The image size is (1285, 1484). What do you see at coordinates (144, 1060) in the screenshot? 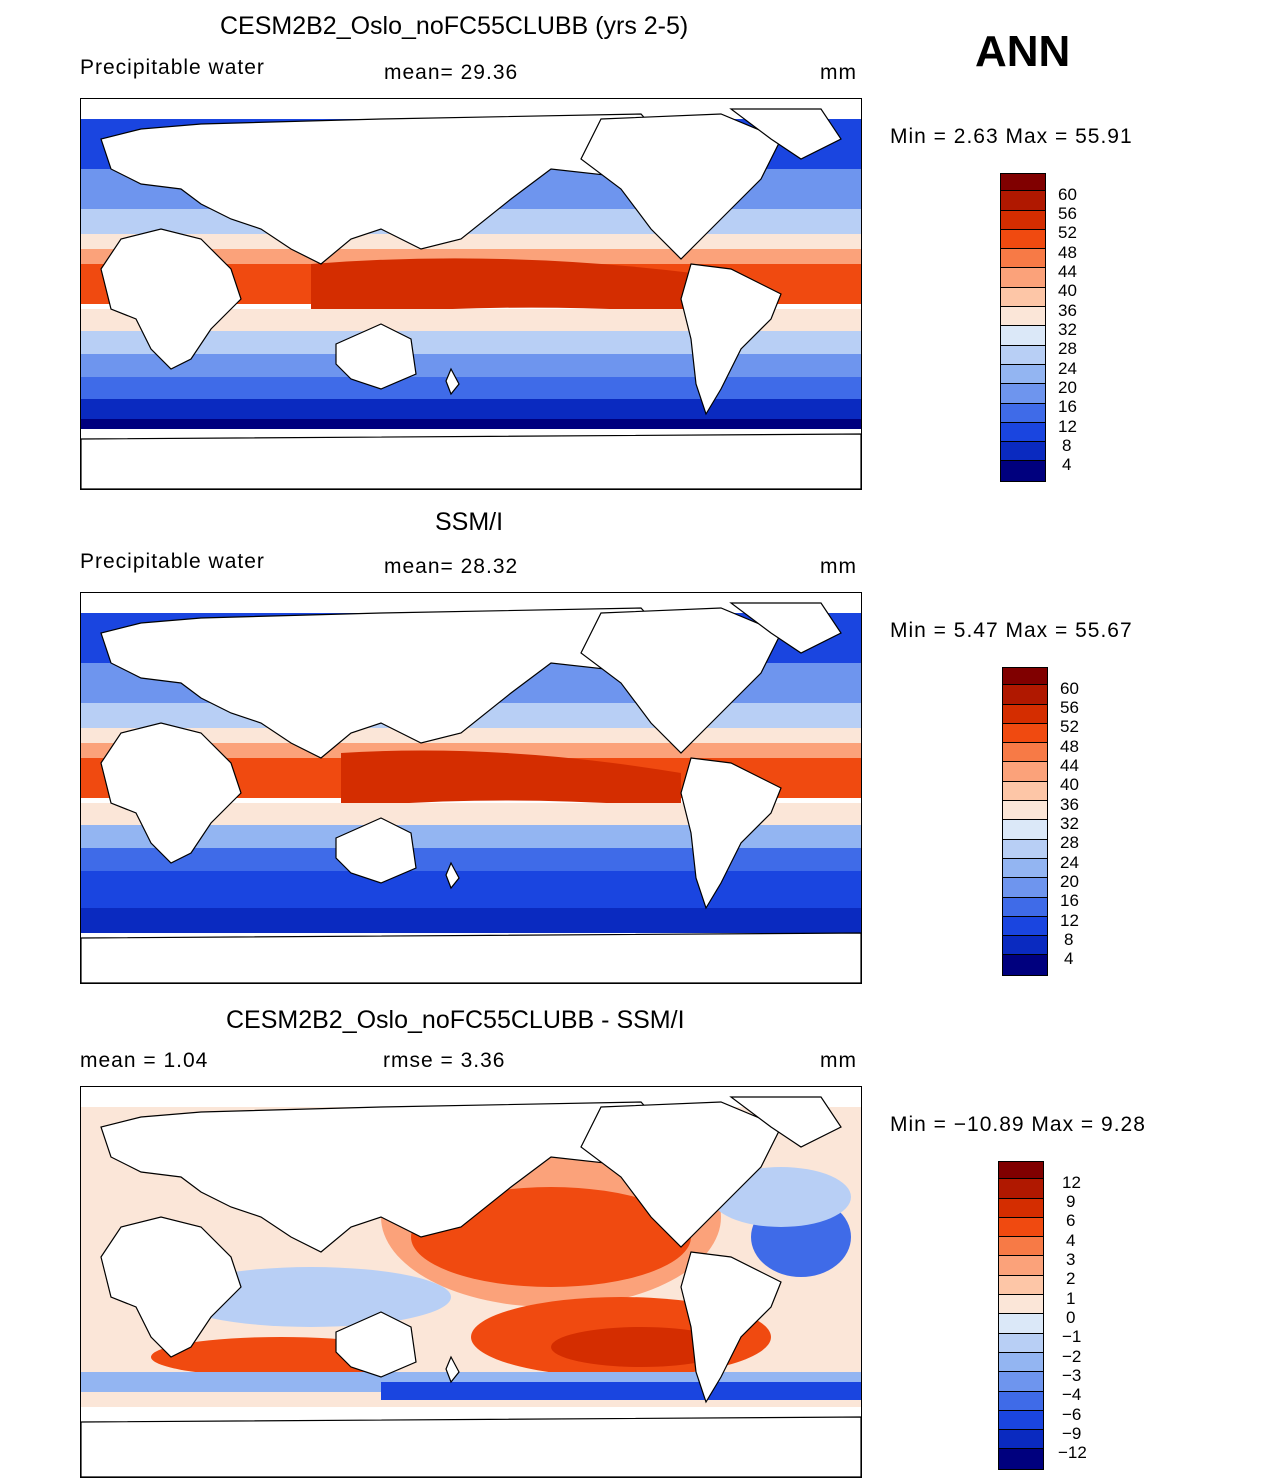
I see `panel-mean-label: mean = 1.04` at bounding box center [144, 1060].